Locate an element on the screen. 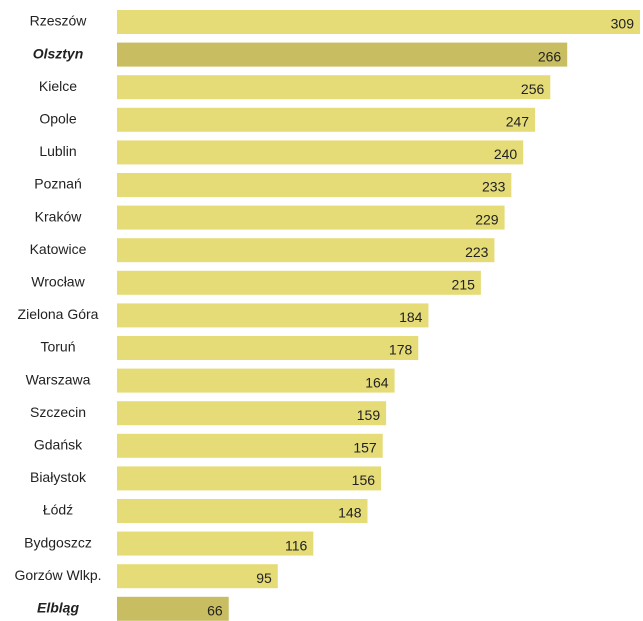  category-label: Białystok is located at coordinates (58, 477).